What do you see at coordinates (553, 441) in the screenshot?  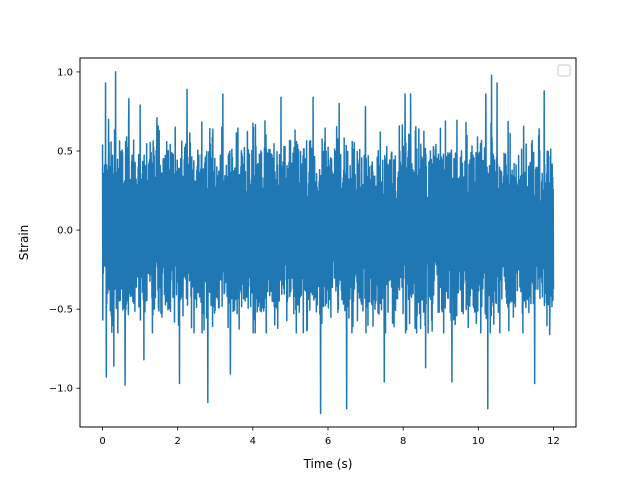 I see `x-tick-label: 12` at bounding box center [553, 441].